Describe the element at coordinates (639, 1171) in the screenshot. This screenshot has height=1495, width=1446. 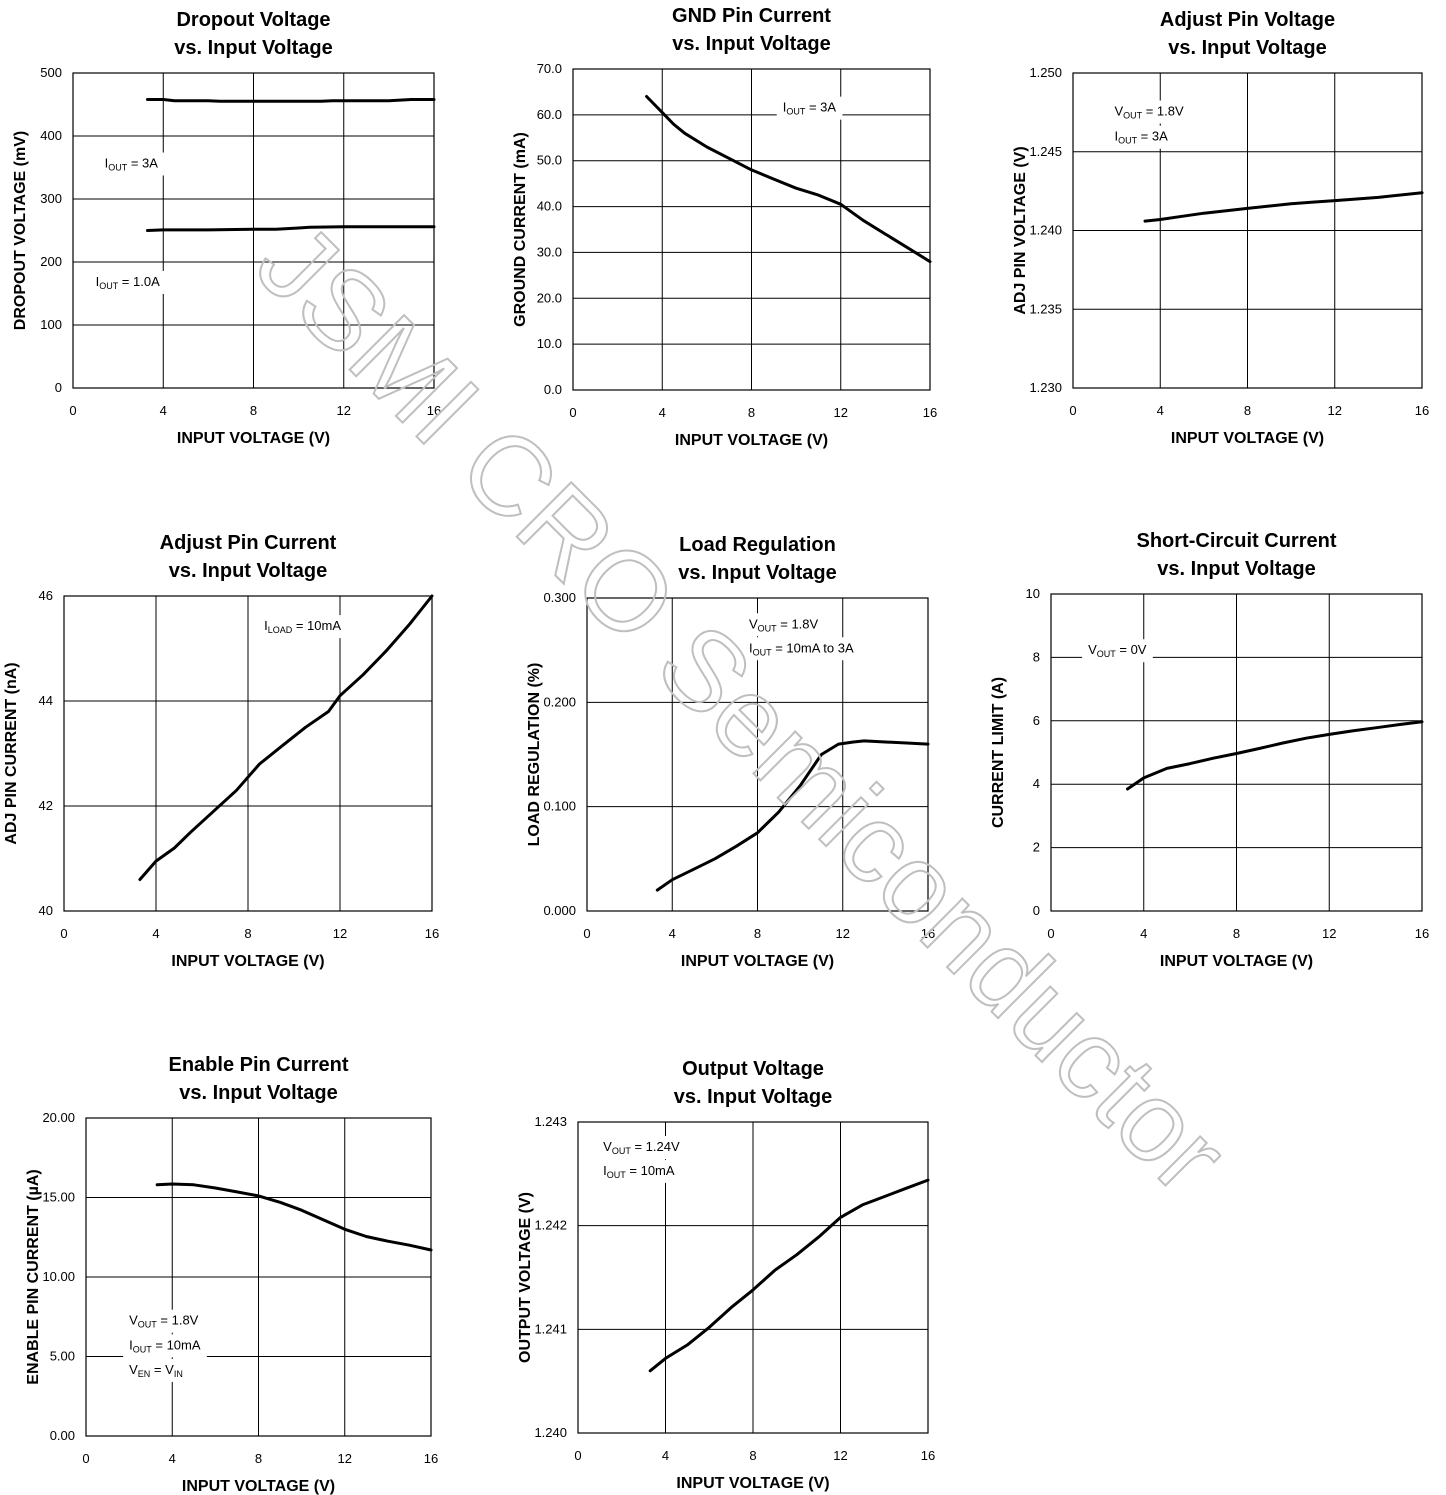
I see `annotation: IOUT = 10mA` at that location.